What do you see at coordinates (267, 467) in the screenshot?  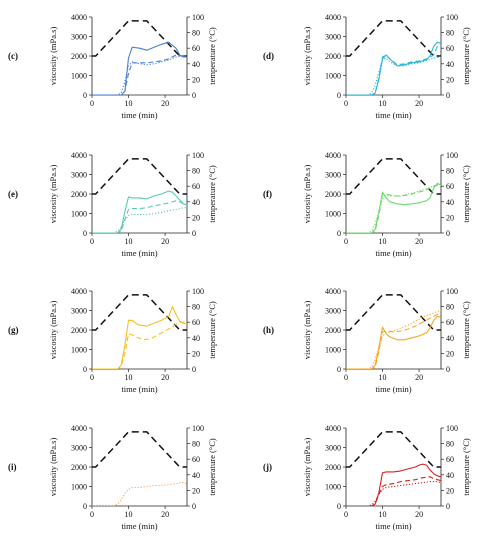 I see `panel-label: (j)` at bounding box center [267, 467].